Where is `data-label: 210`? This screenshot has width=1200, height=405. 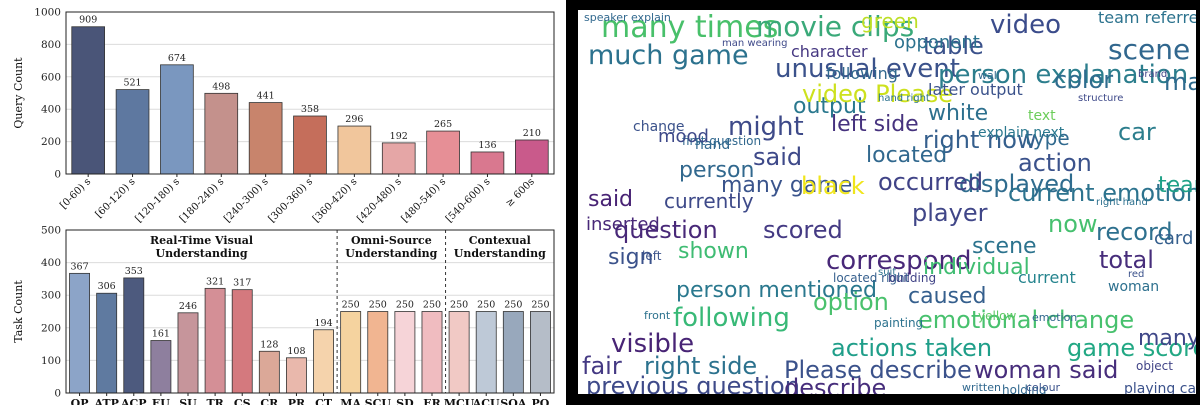
data-label: 210 is located at coordinates (532, 133).